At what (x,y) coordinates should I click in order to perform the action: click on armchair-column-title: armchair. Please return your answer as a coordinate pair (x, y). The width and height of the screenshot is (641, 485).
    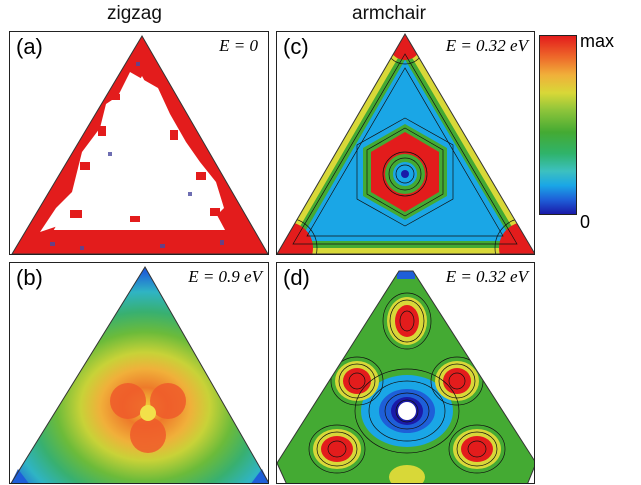
    Looking at the image, I should click on (389, 13).